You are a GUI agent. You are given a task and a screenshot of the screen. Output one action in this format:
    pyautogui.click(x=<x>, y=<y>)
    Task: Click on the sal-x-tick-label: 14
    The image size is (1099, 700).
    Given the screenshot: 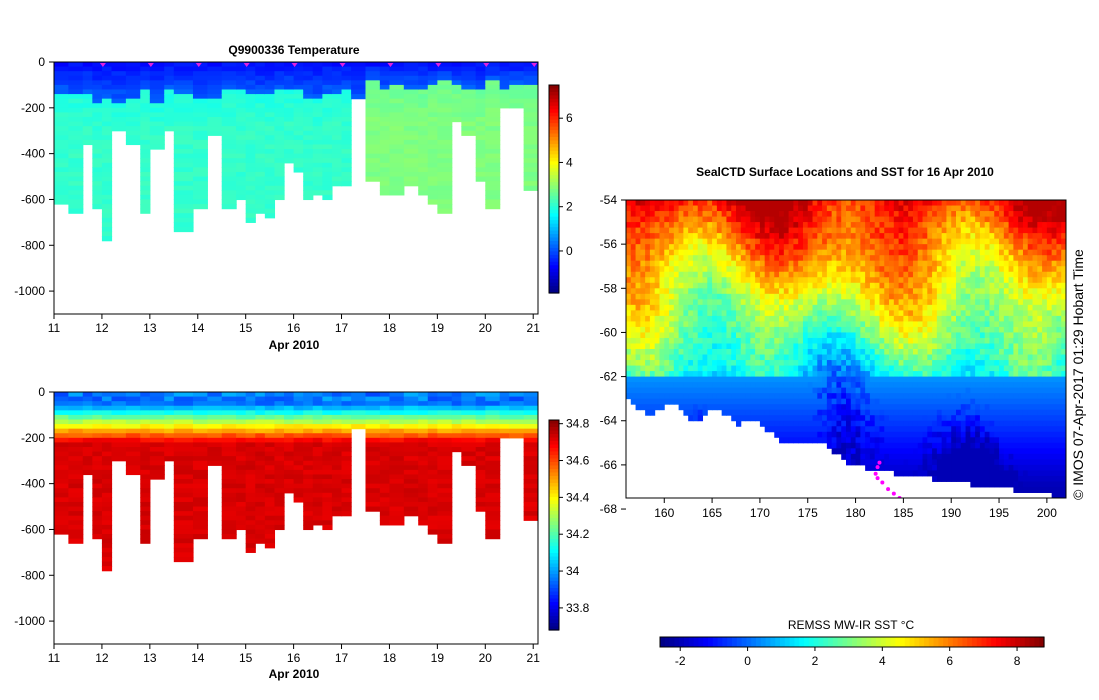 What is the action you would take?
    pyautogui.click(x=198, y=658)
    